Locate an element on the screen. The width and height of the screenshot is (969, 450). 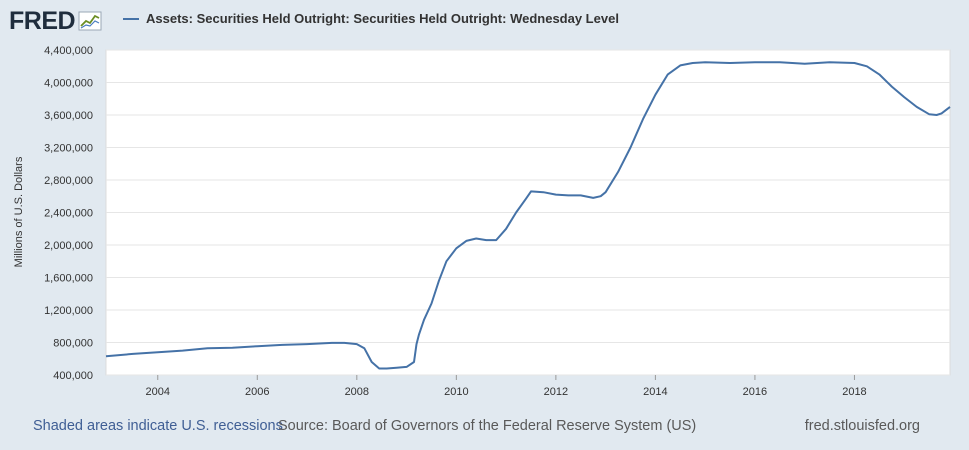
x-tick-label: 2004 is located at coordinates (158, 392).